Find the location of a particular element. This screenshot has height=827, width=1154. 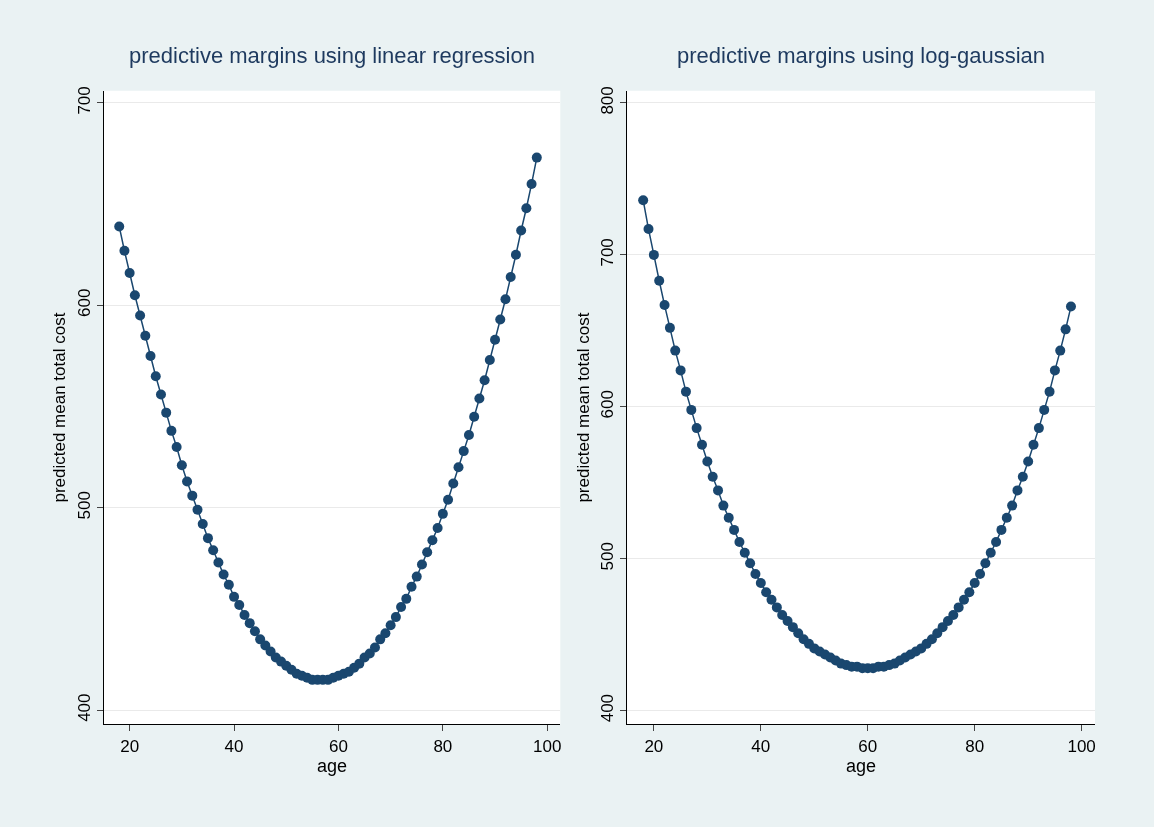

chart-title: predictive margins using linear regression is located at coordinates (332, 55).